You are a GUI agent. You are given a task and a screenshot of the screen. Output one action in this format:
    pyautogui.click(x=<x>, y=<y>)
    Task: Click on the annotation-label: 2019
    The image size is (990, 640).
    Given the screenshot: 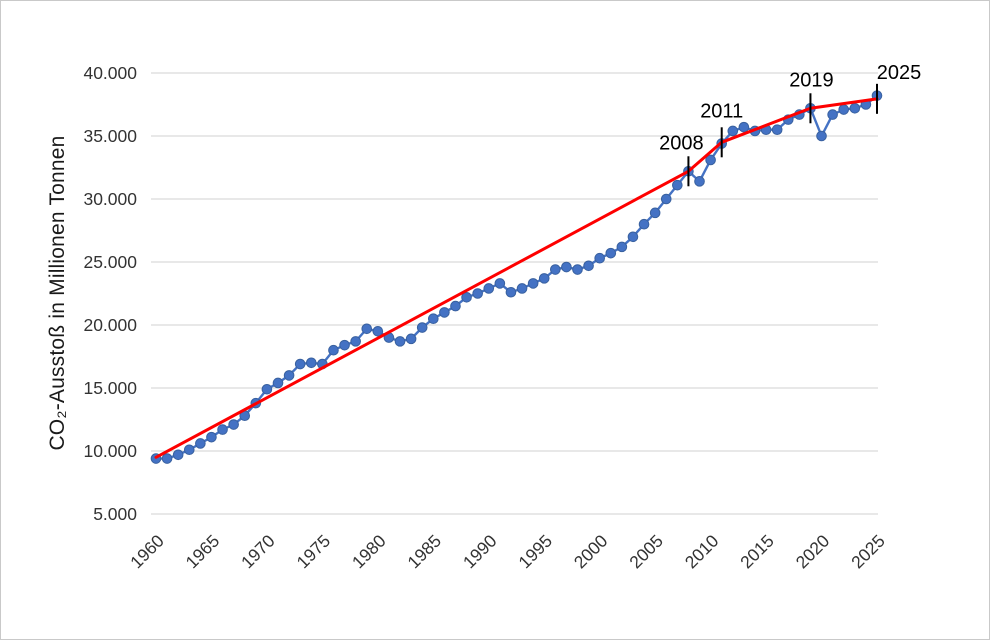 What is the action you would take?
    pyautogui.click(x=811, y=80)
    